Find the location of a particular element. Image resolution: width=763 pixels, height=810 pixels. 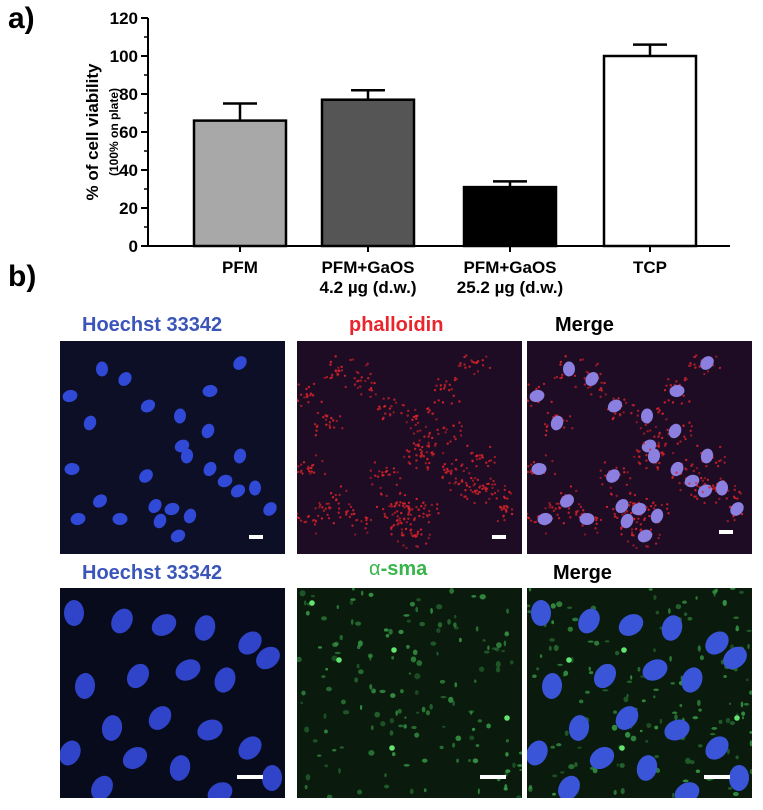

x-tick-label: 4.2 µg (d.w.) is located at coordinates (367, 287).